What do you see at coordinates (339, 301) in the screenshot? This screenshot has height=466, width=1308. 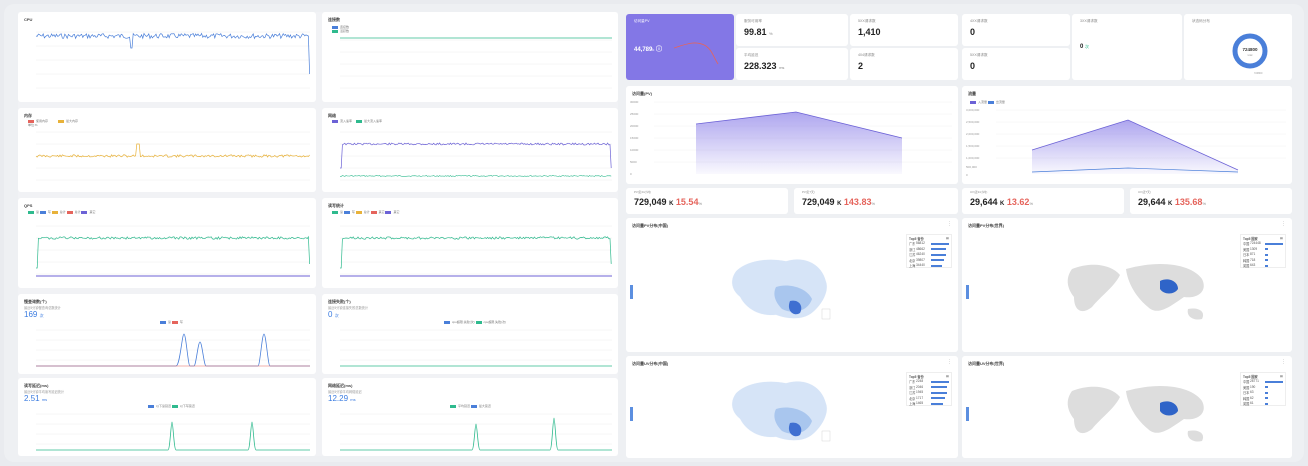 I see `card-title: 连接失败(个)` at bounding box center [339, 301].